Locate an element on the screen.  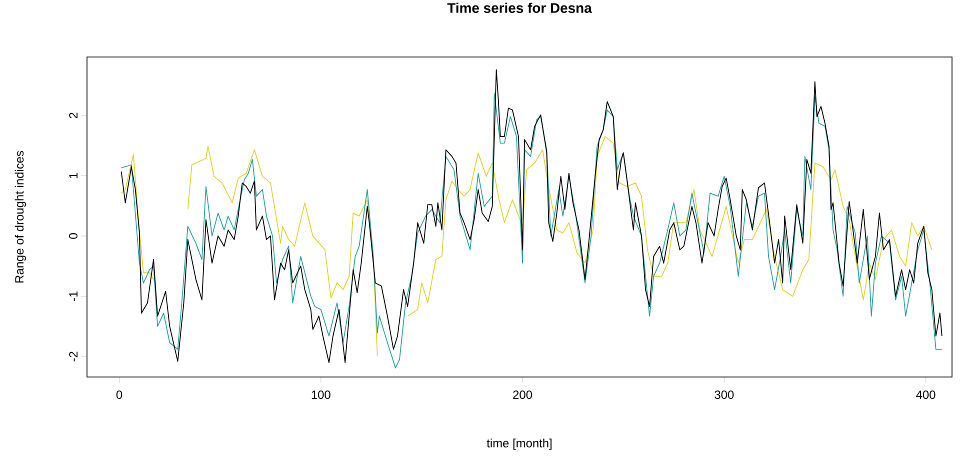
y-tick-label: 0 is located at coordinates (73, 236).